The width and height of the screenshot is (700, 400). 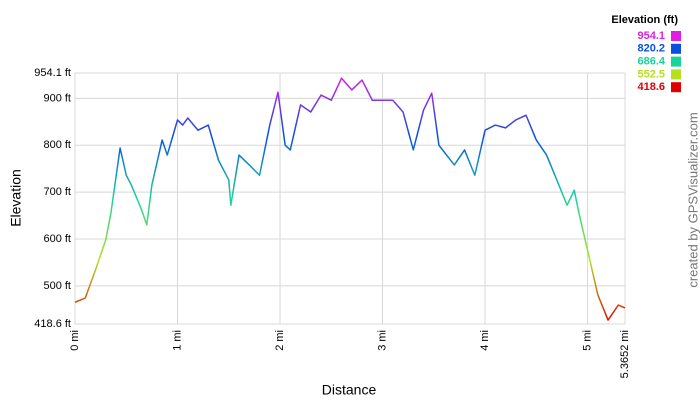 I want to click on y-tick-label: 418.6 ft, so click(x=52, y=324).